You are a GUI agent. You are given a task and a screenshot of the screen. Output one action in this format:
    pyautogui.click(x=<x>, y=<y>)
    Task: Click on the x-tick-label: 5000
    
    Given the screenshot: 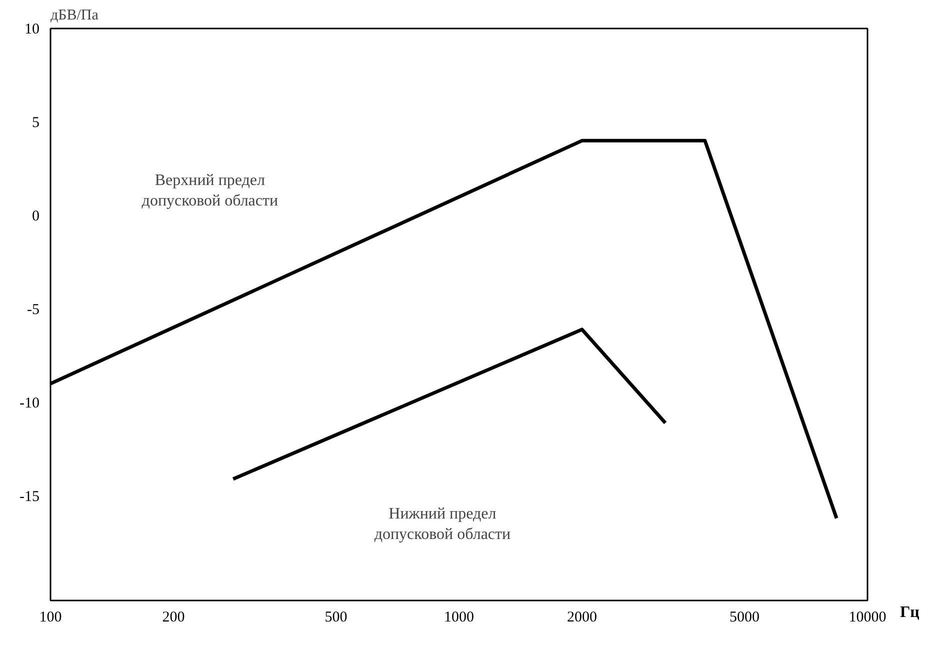 What is the action you would take?
    pyautogui.click(x=745, y=618)
    